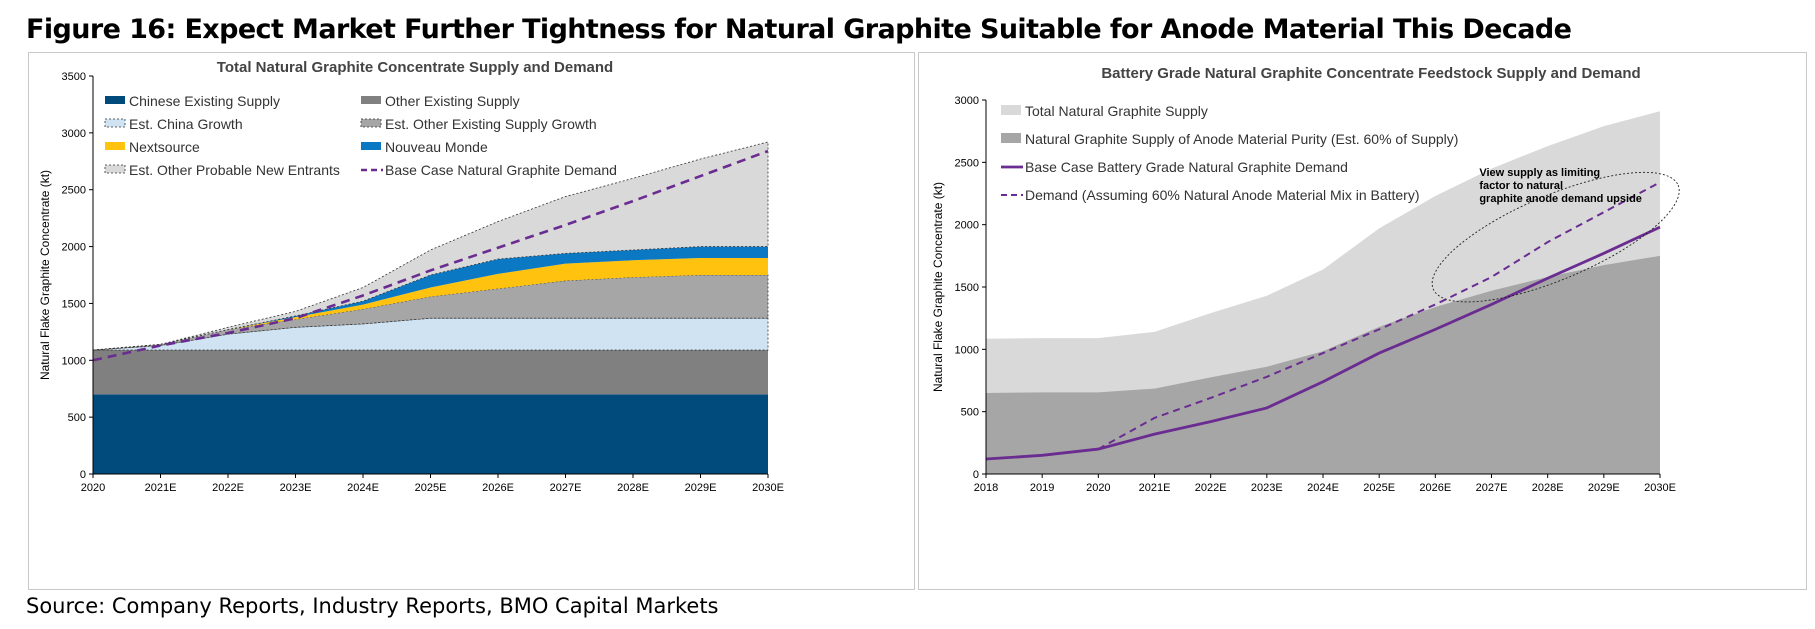  What do you see at coordinates (186, 124) in the screenshot?
I see `legend-label: Est. China Growth` at bounding box center [186, 124].